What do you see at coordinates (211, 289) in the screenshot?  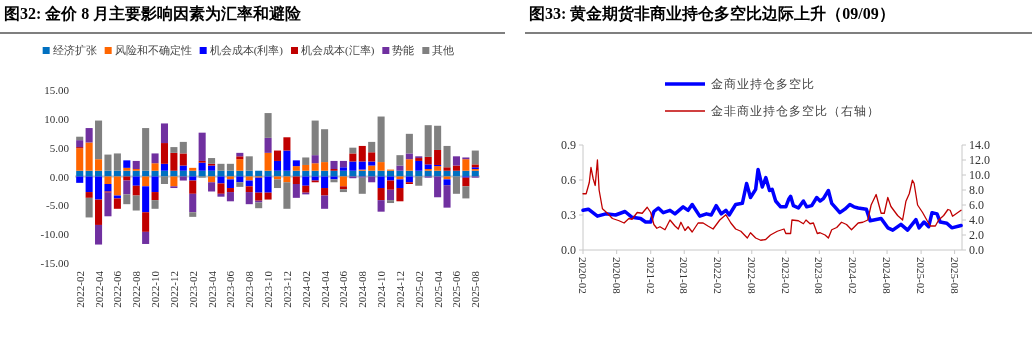 I see `x-tick-label: 2023-04` at bounding box center [211, 289].